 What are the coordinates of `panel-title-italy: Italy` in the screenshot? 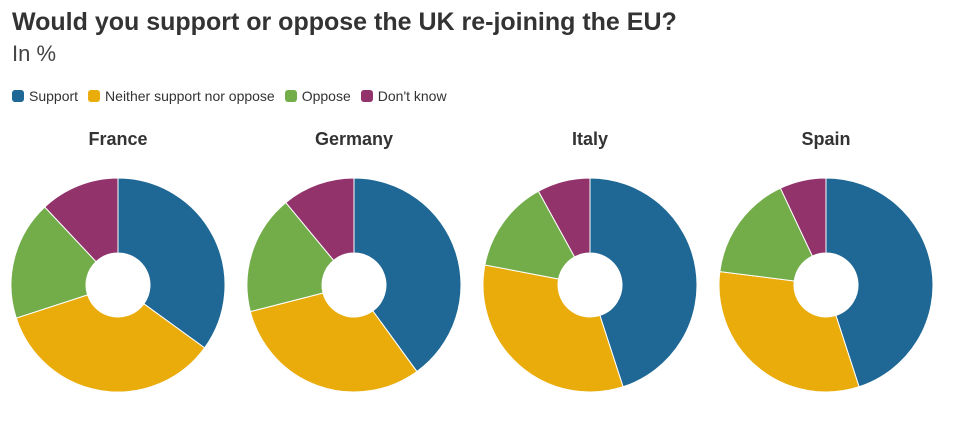 It's located at (590, 139).